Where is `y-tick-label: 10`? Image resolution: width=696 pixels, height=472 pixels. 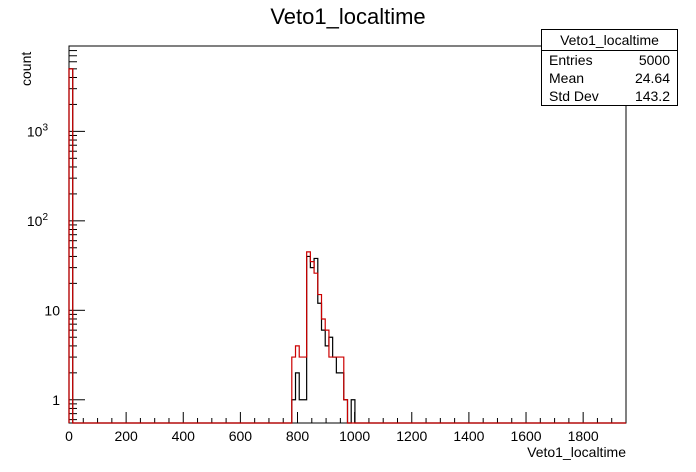
y-tick-label: 10 is located at coordinates (52, 310).